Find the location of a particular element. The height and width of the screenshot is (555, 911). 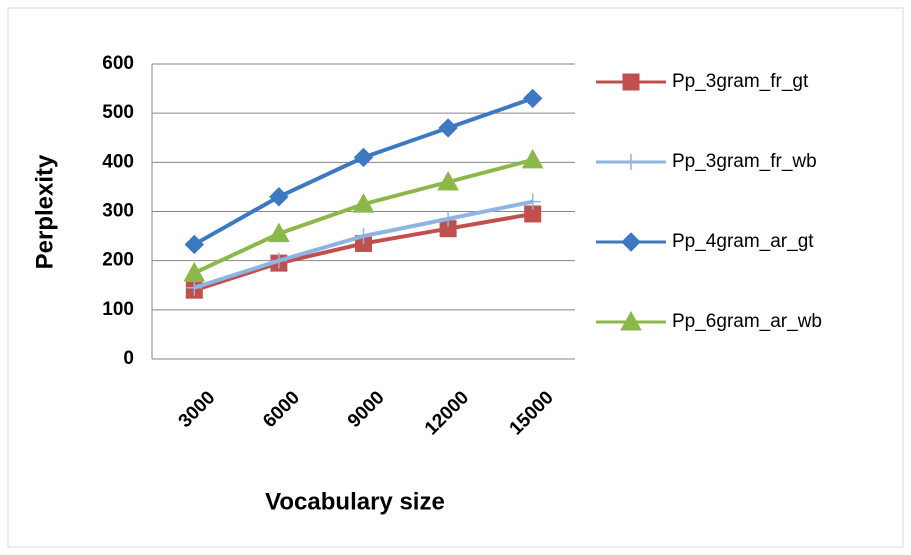

y-tick-label: 100 is located at coordinates (118, 309).